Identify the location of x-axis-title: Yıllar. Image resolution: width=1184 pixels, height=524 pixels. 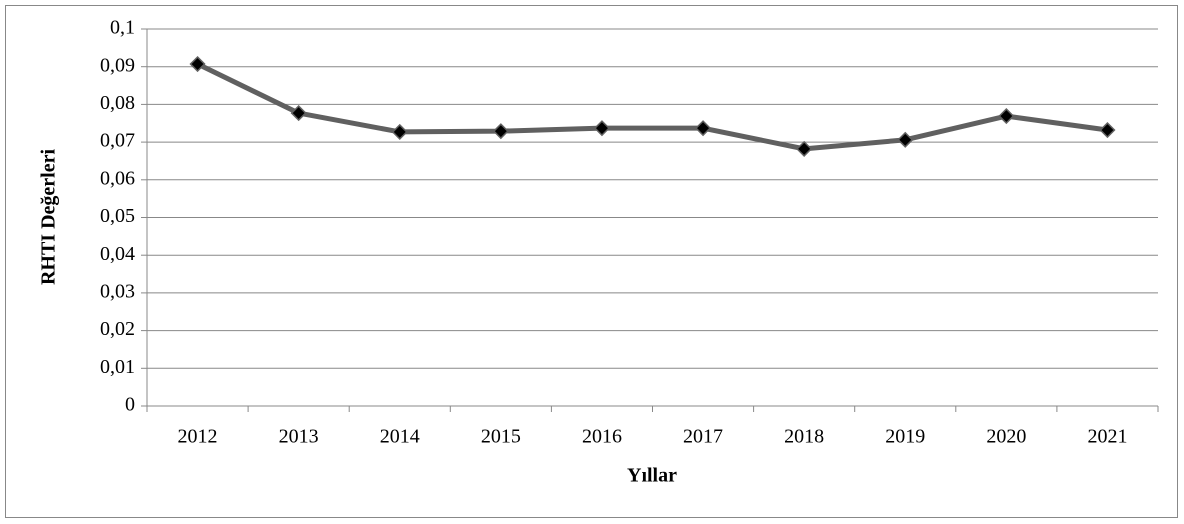
(652, 476).